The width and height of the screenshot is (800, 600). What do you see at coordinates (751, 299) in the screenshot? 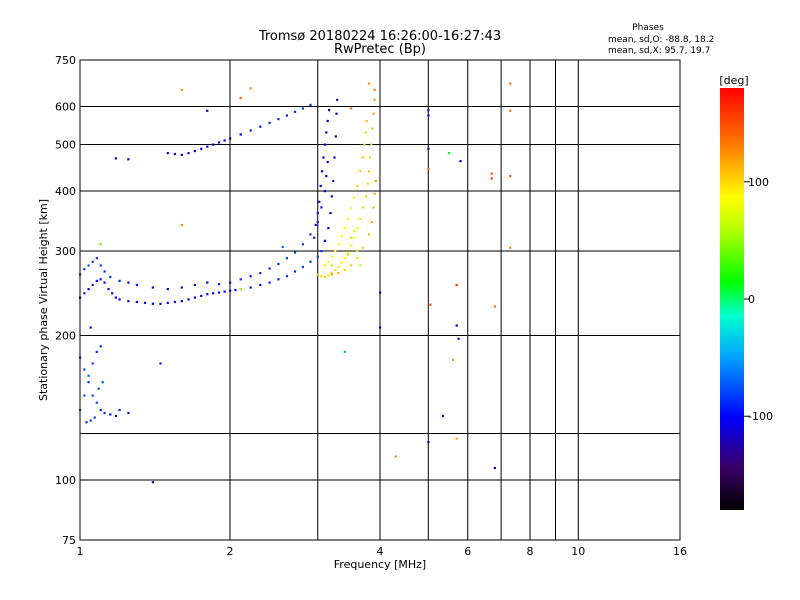
I see `colorbar-tick-label: 0` at bounding box center [751, 299].